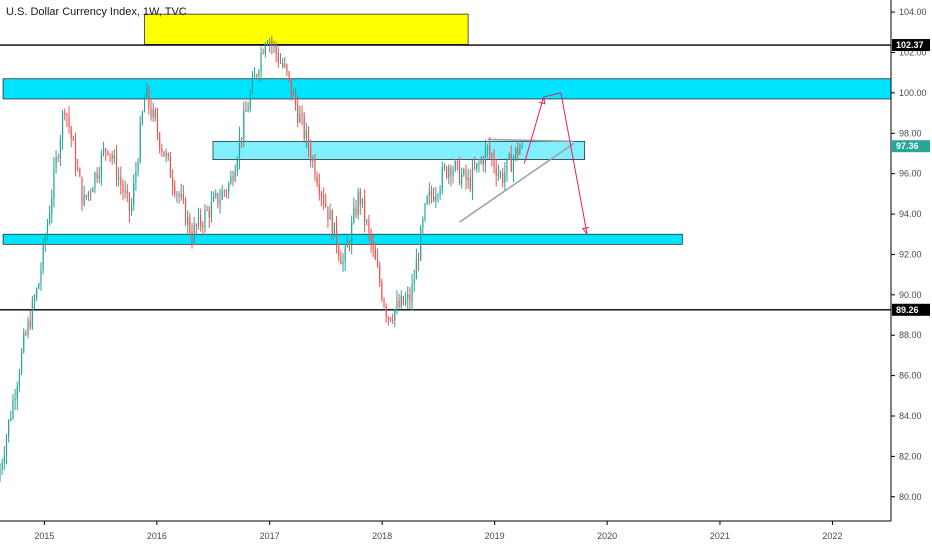  I want to click on x-tick-label-5: 2020, so click(607, 536).